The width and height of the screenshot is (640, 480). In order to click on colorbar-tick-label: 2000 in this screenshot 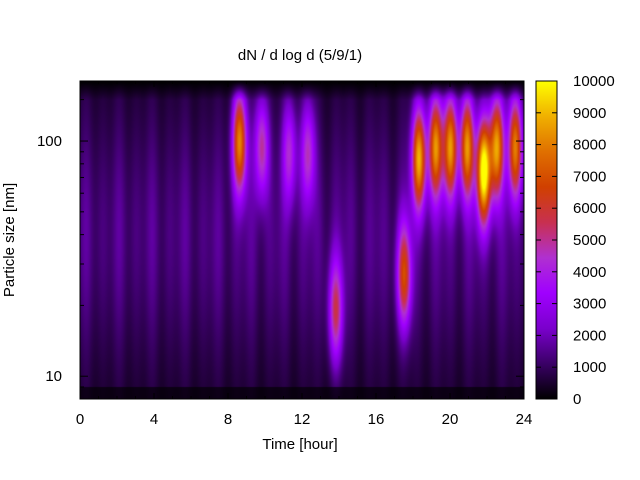, I will do `click(589, 335)`.